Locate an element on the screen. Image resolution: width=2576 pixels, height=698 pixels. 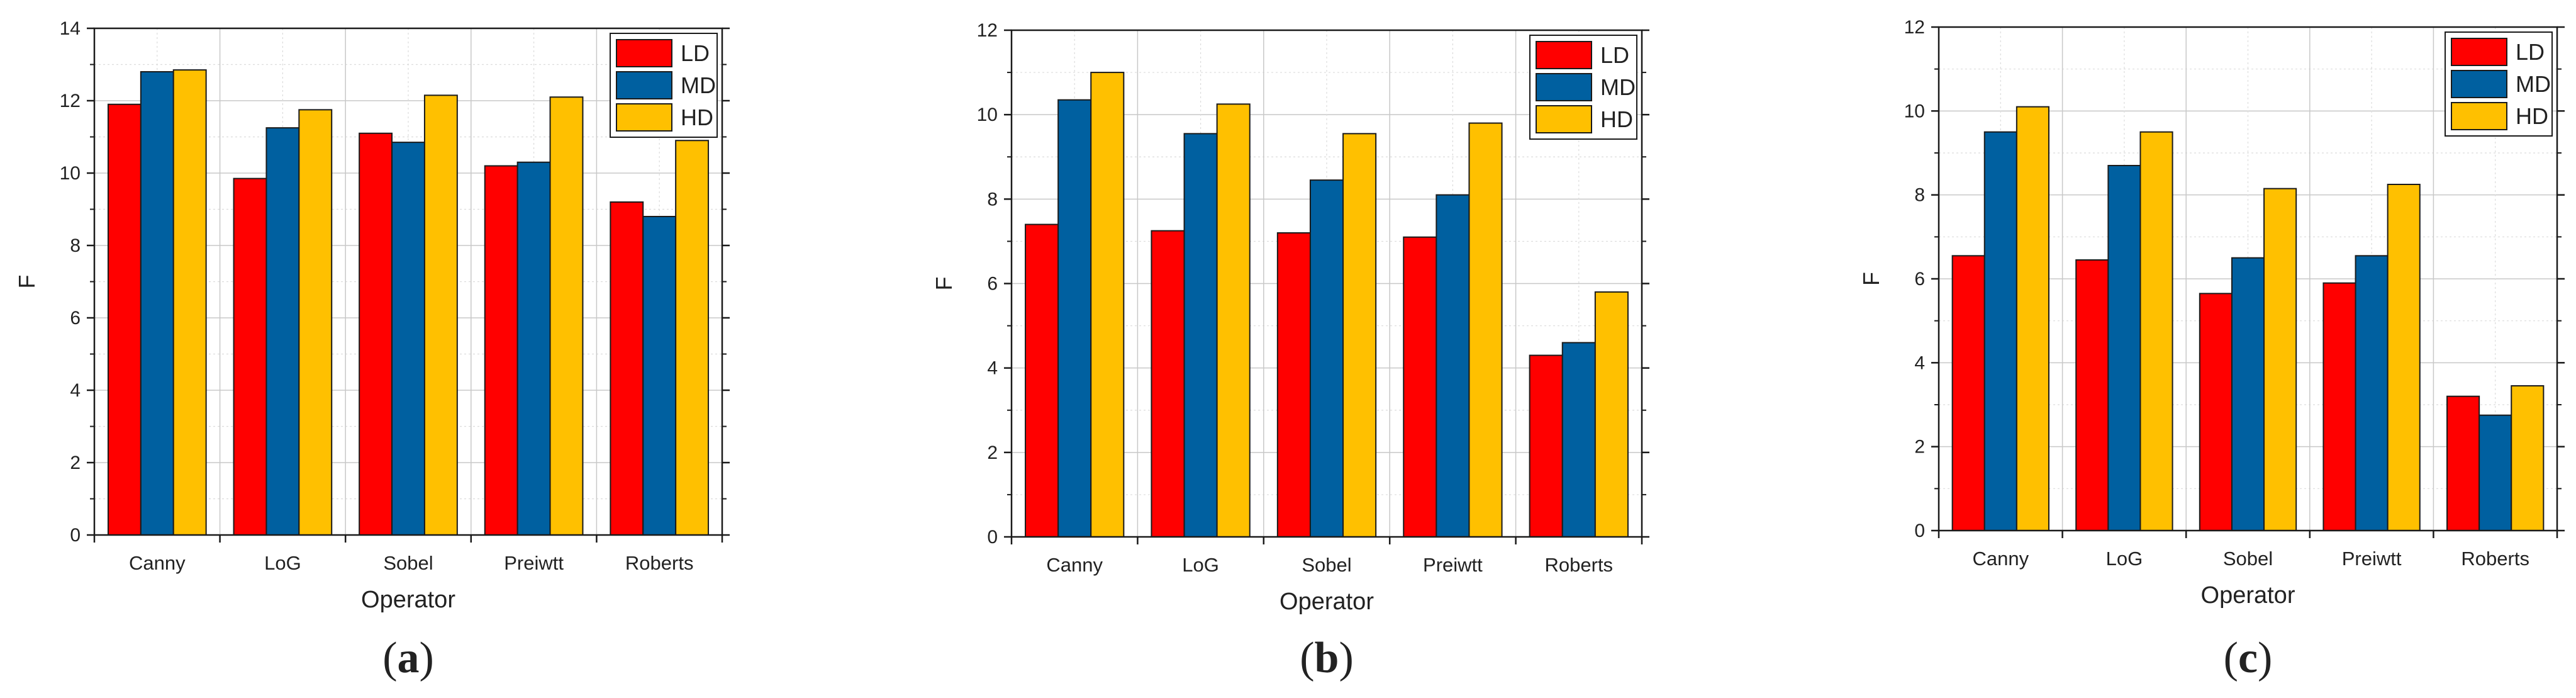
y-axis-title: F is located at coordinates (27, 282).